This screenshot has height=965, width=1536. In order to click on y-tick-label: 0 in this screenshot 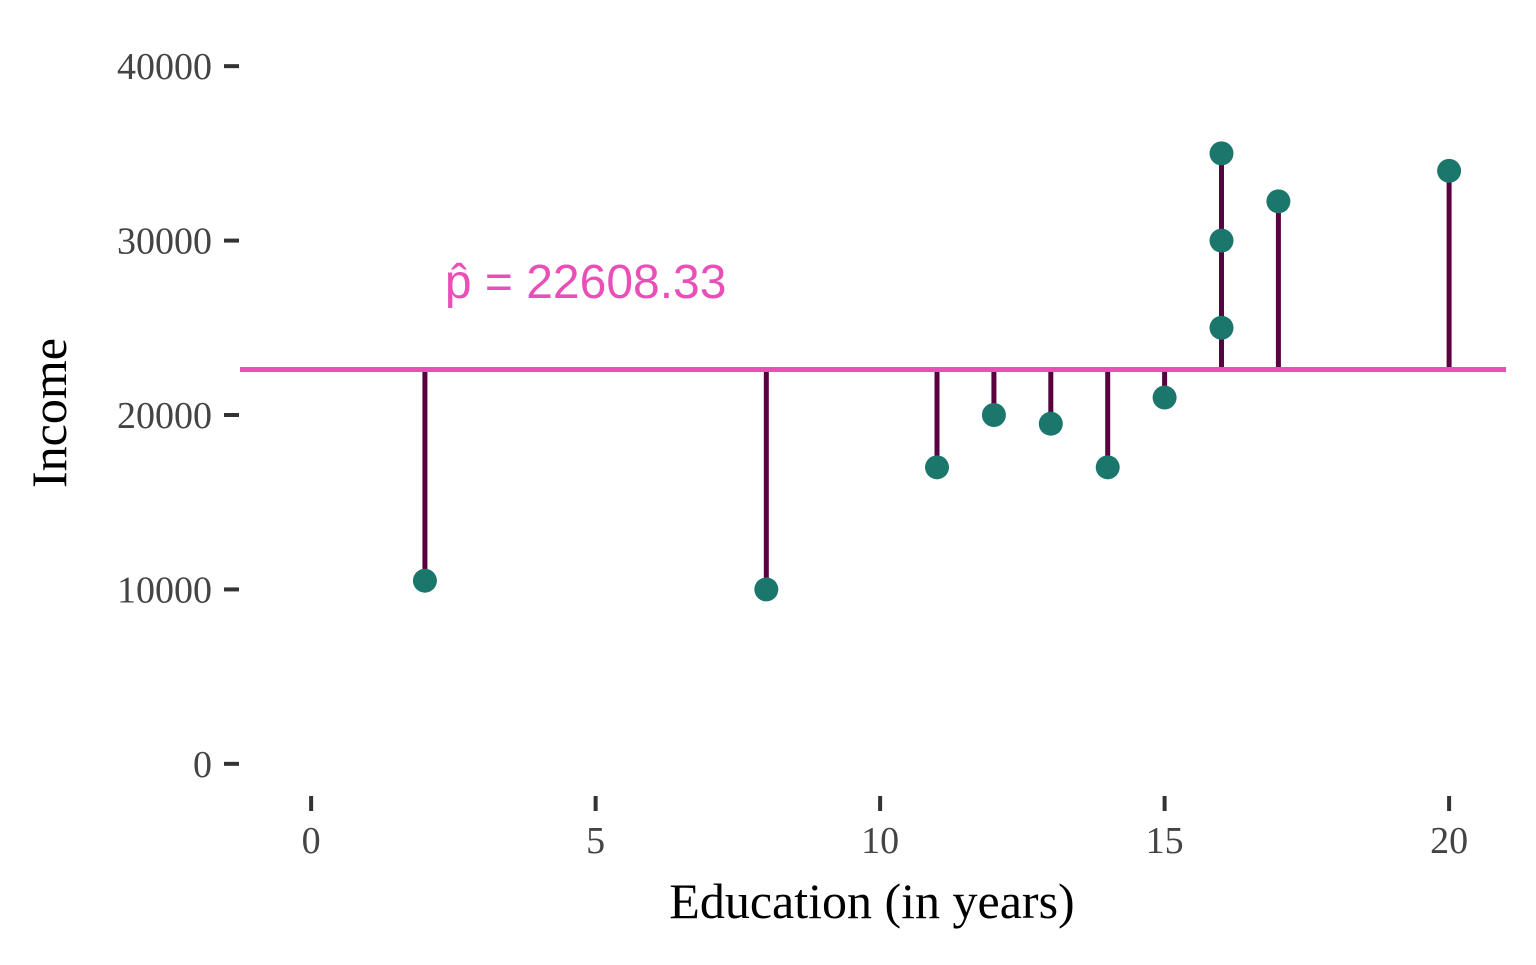, I will do `click(202, 765)`.